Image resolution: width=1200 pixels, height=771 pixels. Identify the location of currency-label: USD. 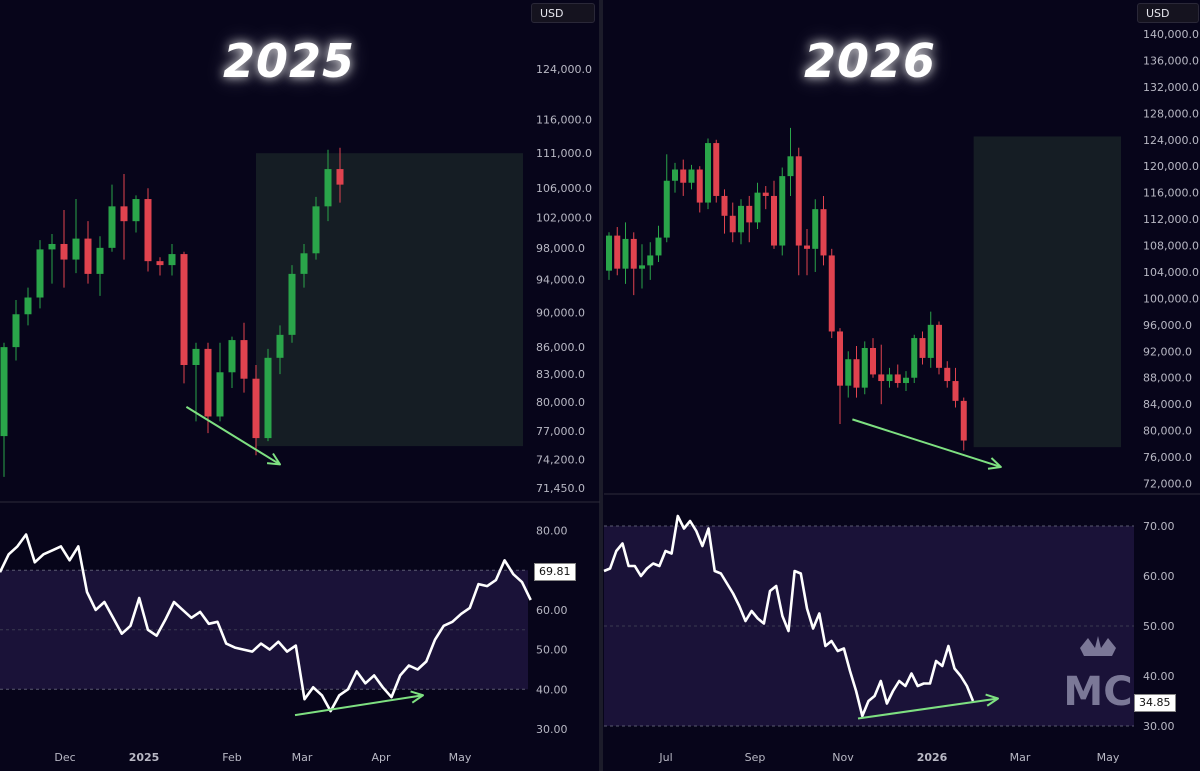
(552, 13).